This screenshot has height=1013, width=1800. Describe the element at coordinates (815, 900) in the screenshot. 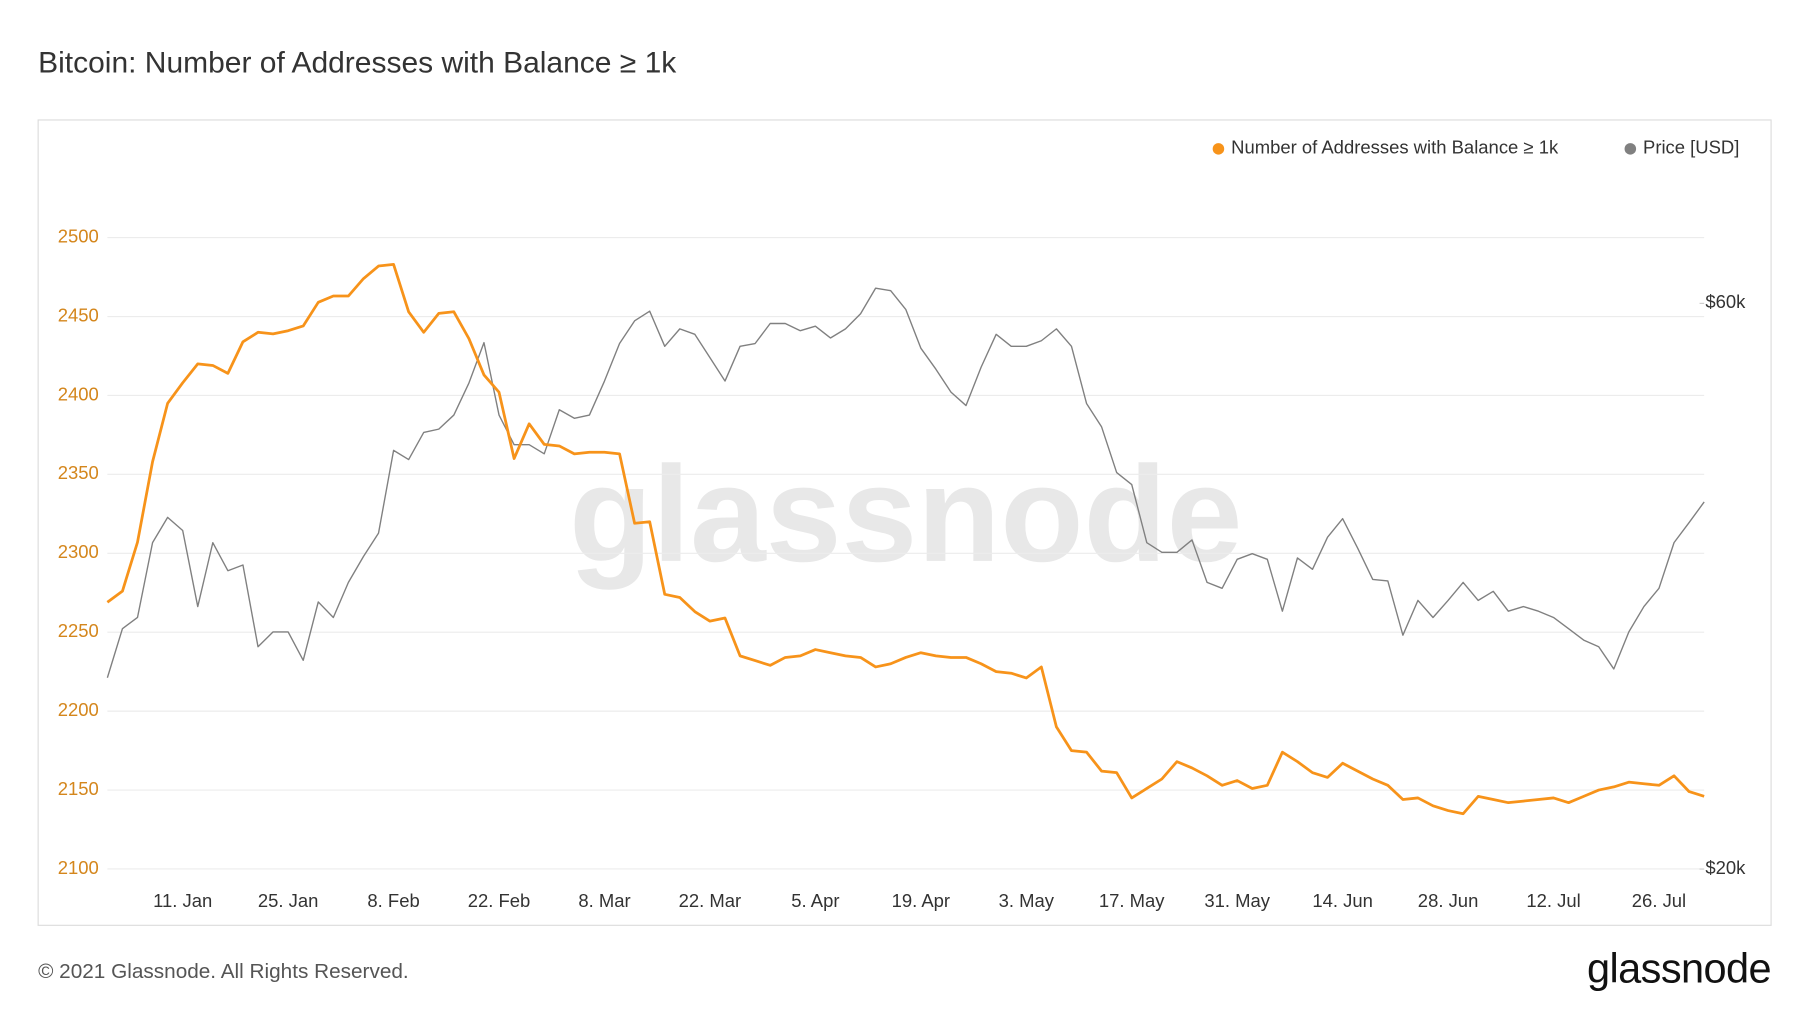

I see `x-tick-label: 5. Apr` at that location.